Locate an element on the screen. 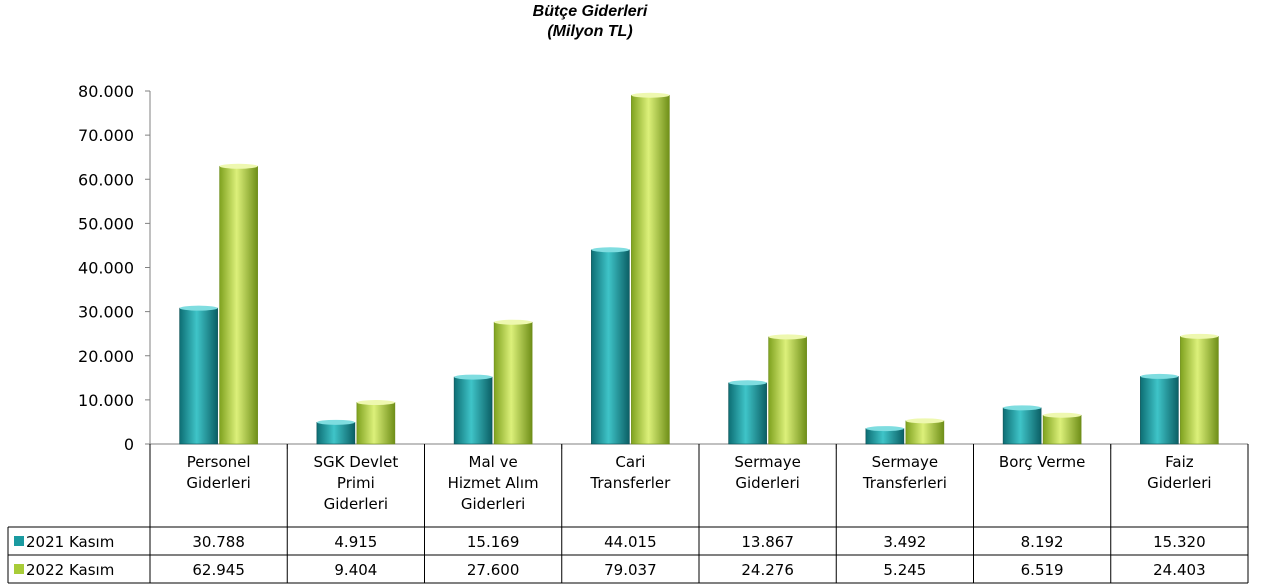 The height and width of the screenshot is (585, 1264). x-category-label: Borç Verme is located at coordinates (1042, 462).